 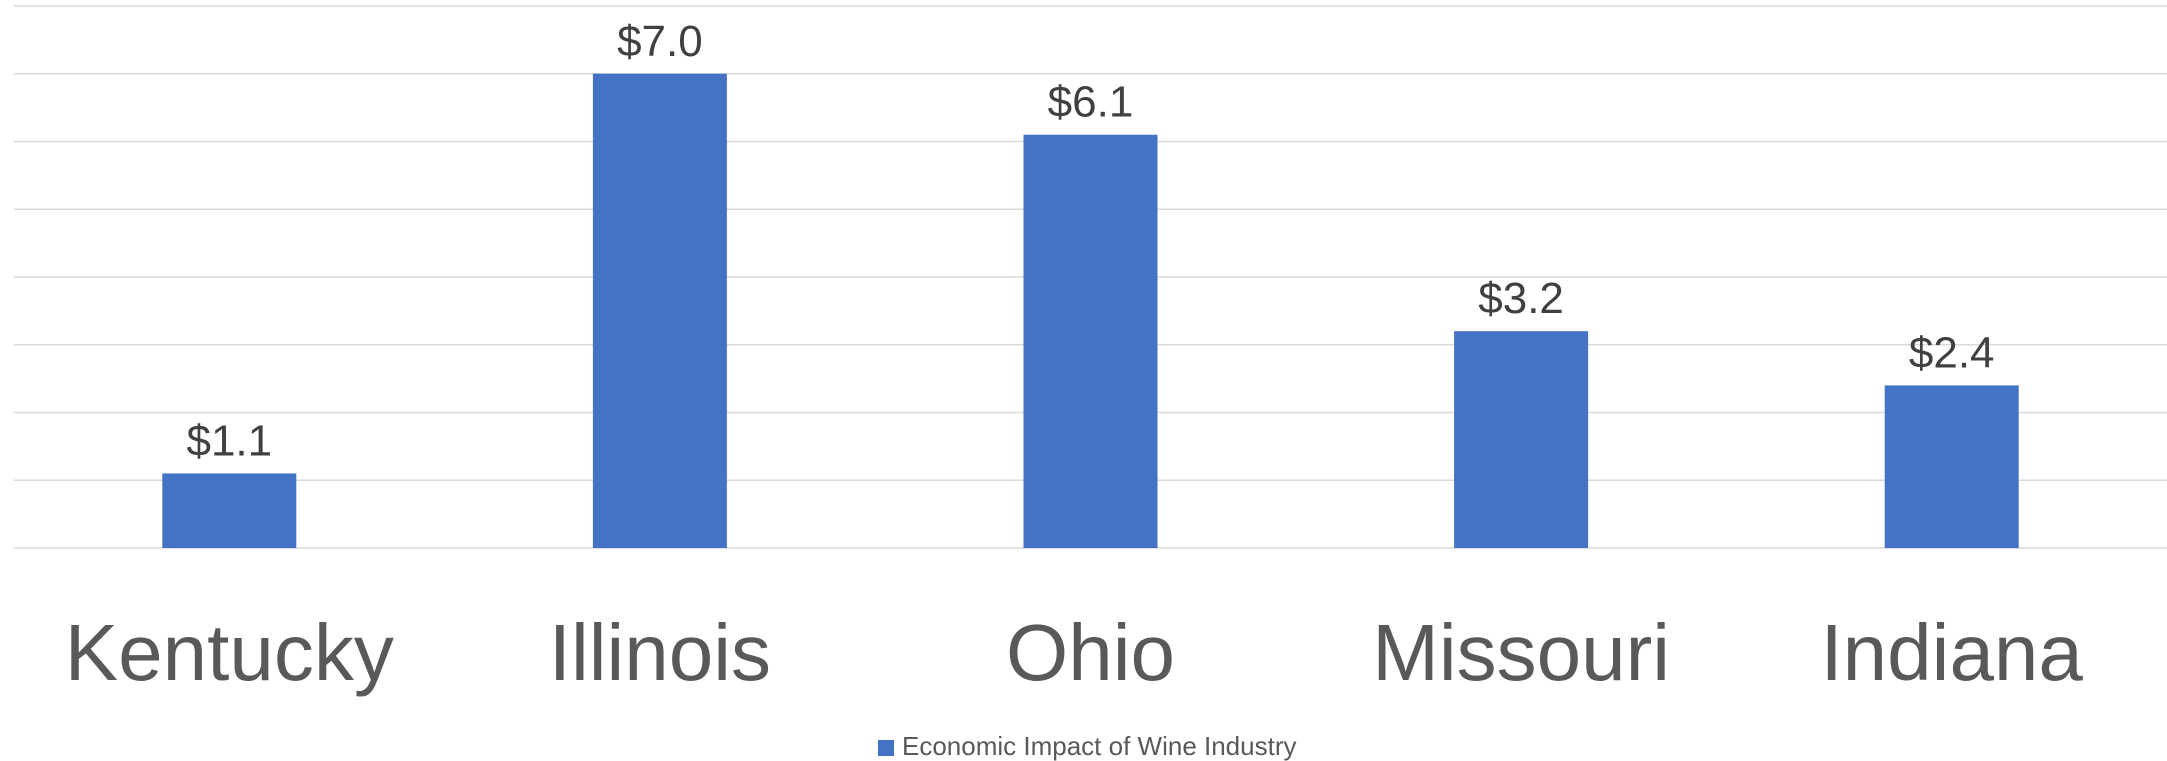 I want to click on data-label-kentucky: $1.1, so click(x=229, y=440).